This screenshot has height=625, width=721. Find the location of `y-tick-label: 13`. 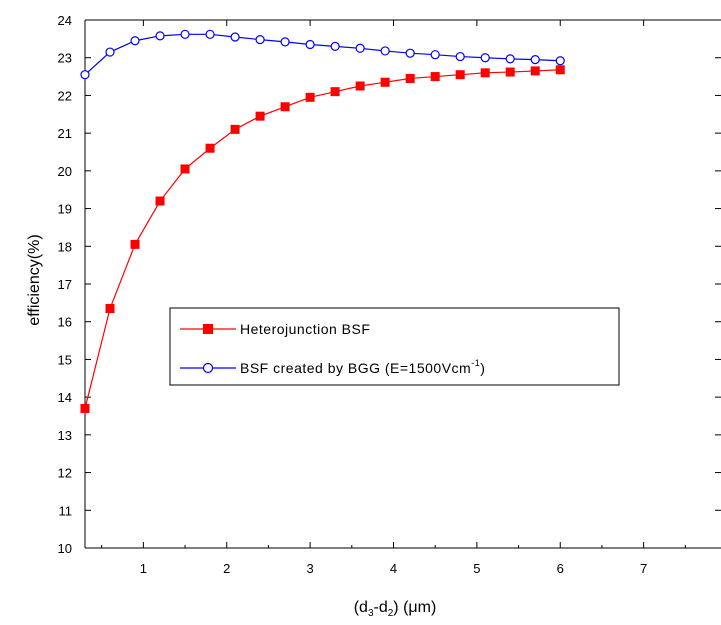

y-tick-label: 13 is located at coordinates (65, 435).